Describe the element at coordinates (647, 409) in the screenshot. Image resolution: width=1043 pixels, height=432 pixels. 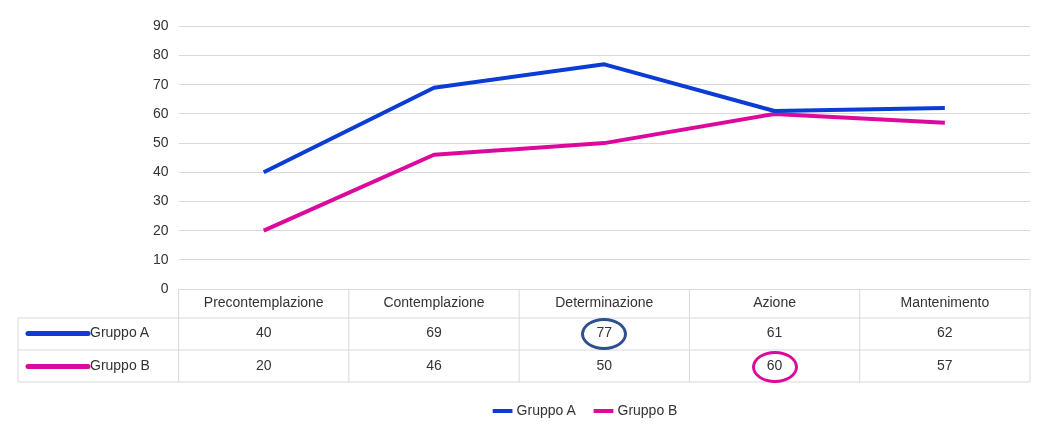
I see `text: Gruppo B` at that location.